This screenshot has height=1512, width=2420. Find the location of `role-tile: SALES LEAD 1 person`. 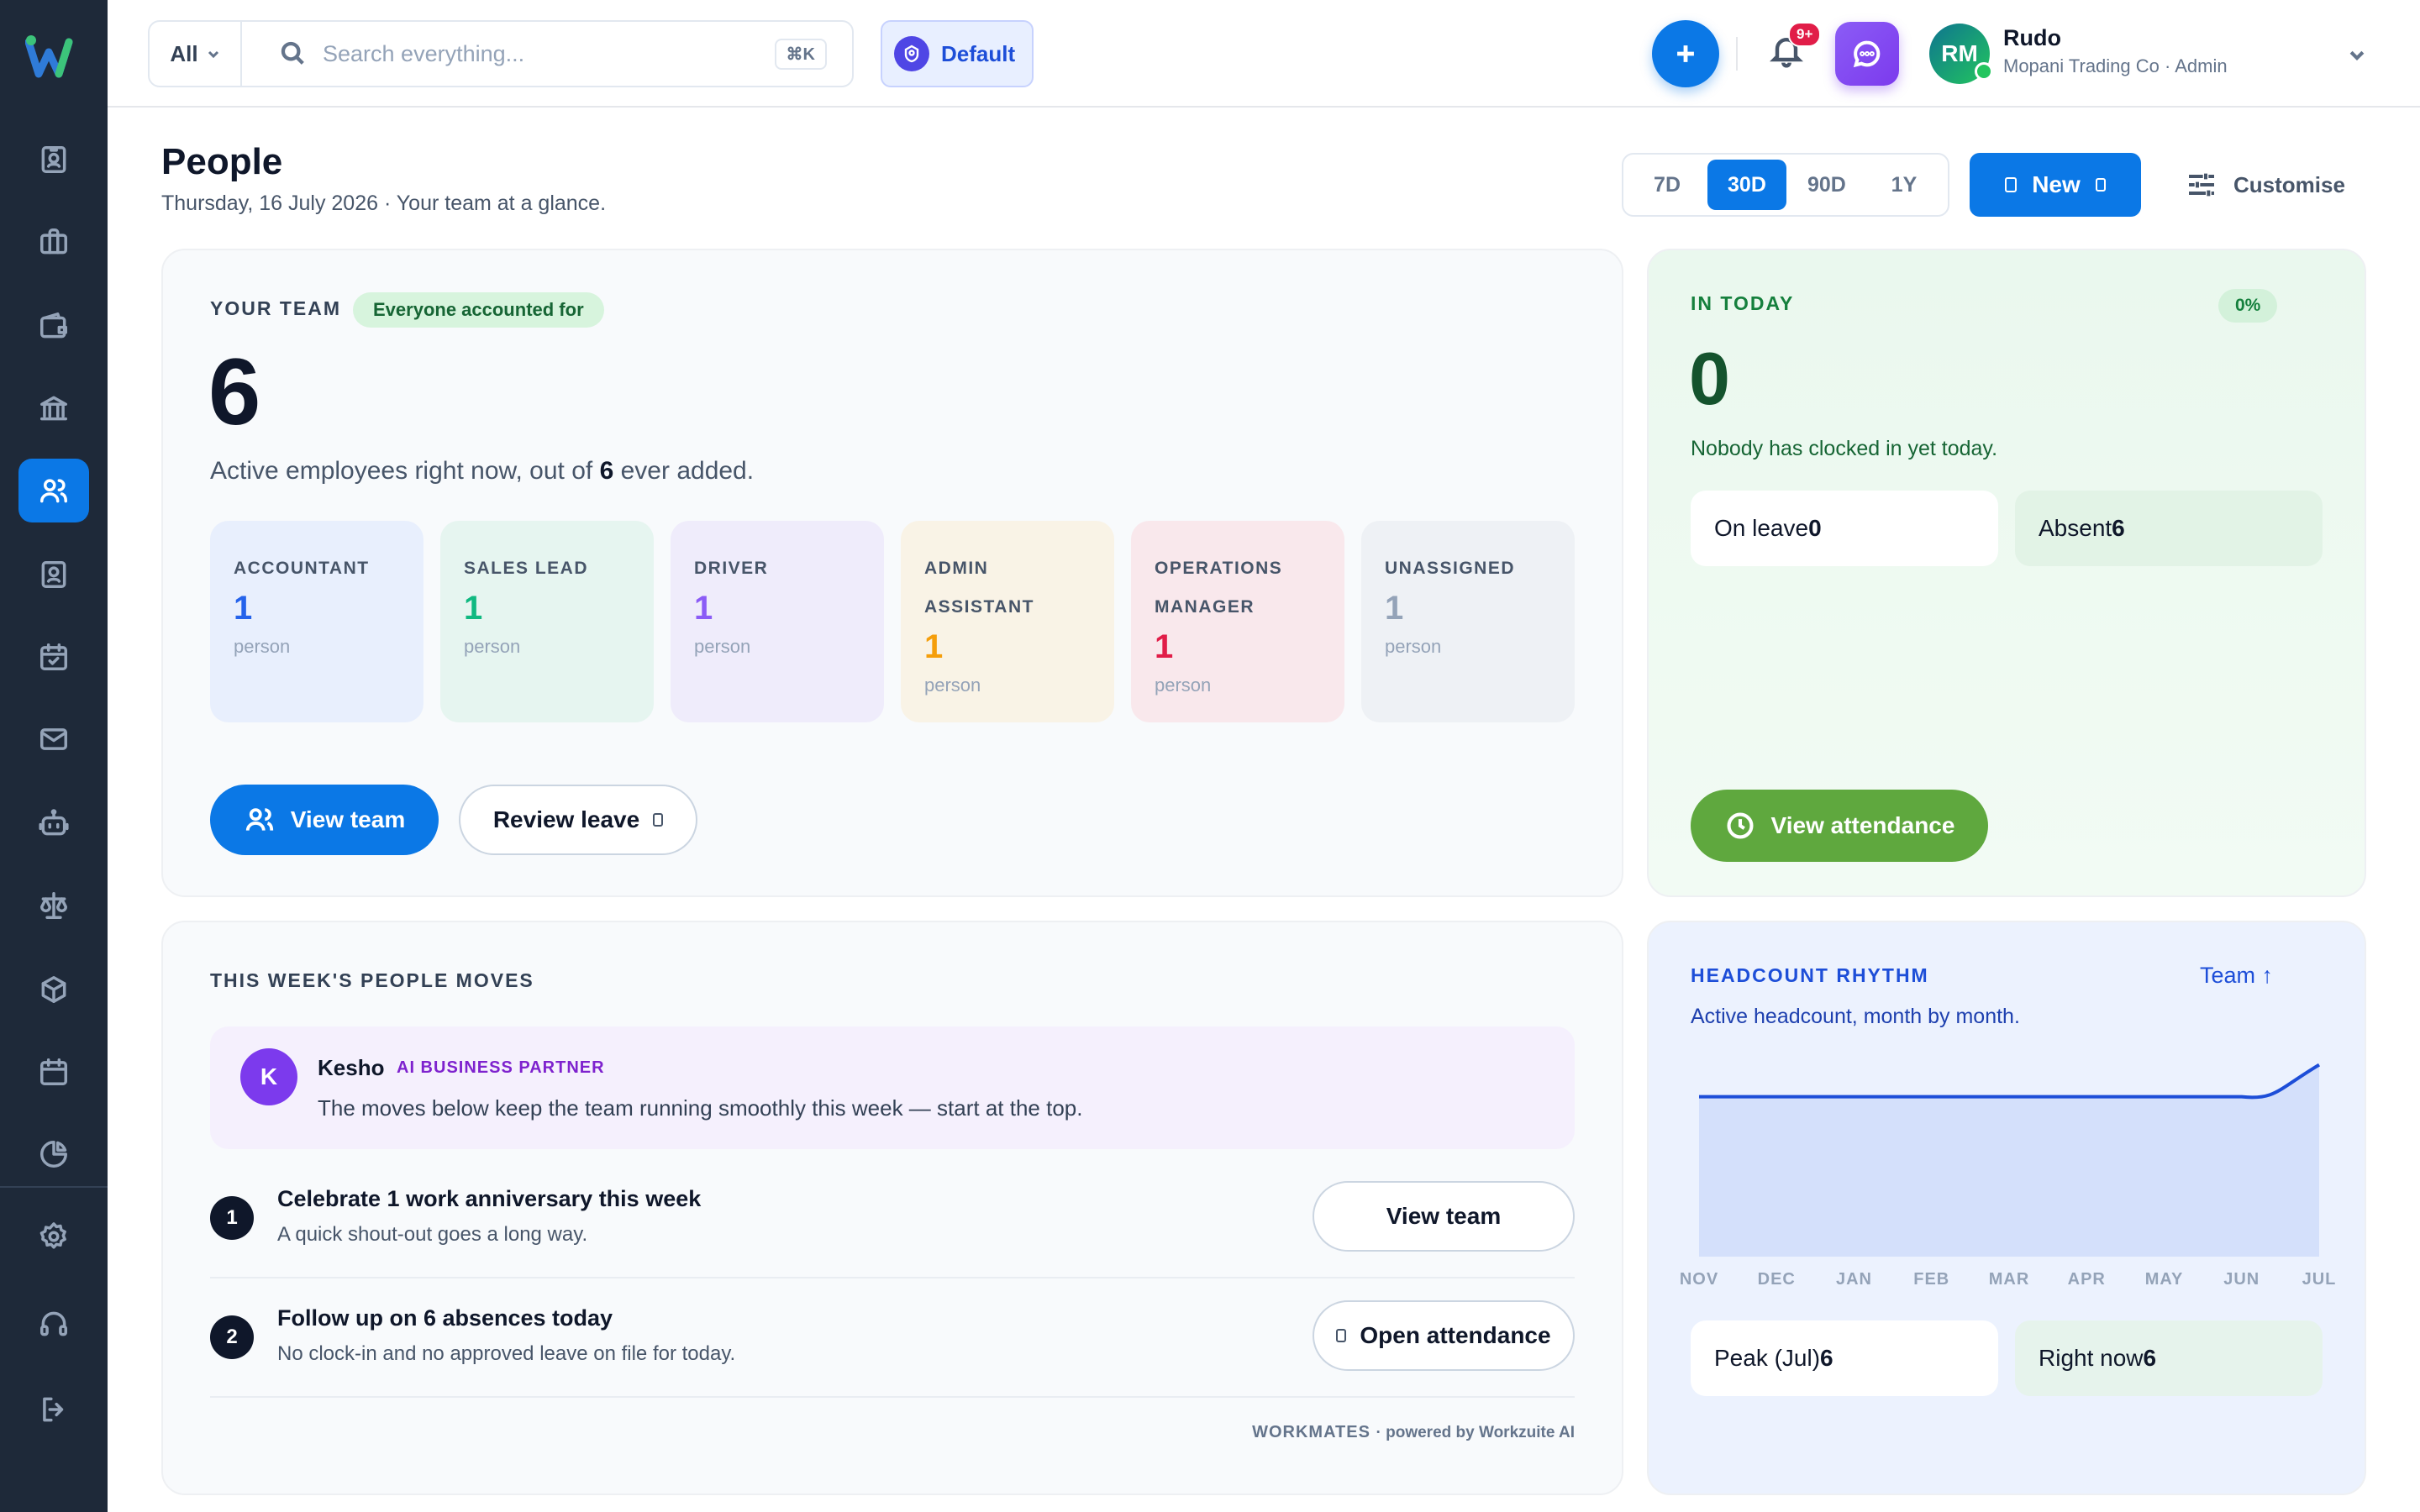

role-tile: SALES LEAD 1 person is located at coordinates (547, 621).